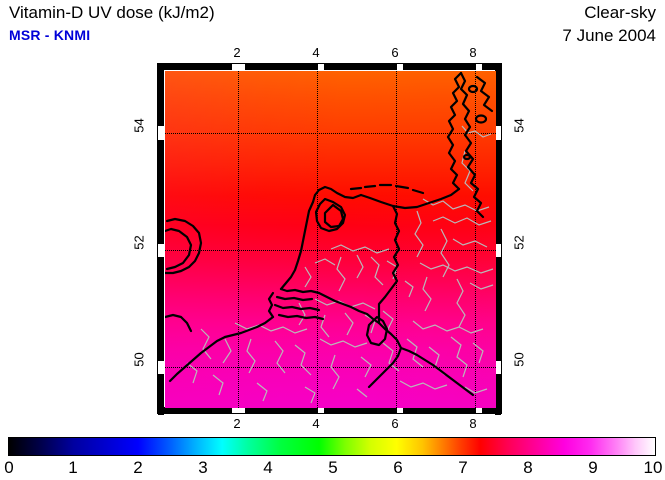  I want to click on colorbar-tick-10: 10, so click(653, 467).